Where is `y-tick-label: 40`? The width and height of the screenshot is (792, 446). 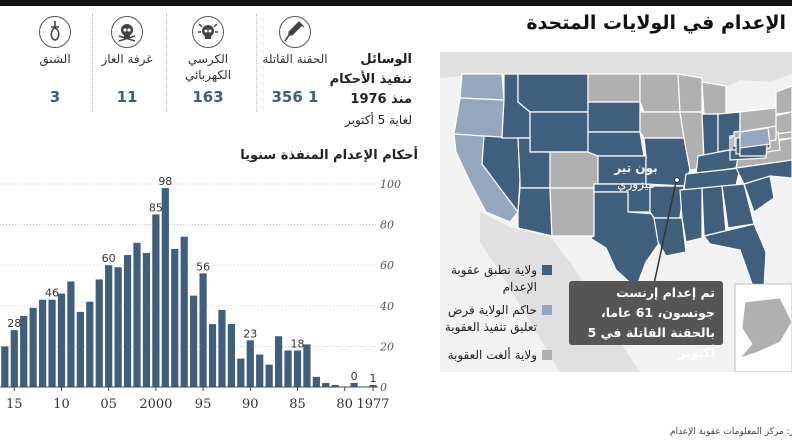 y-tick-label: 40 is located at coordinates (386, 306).